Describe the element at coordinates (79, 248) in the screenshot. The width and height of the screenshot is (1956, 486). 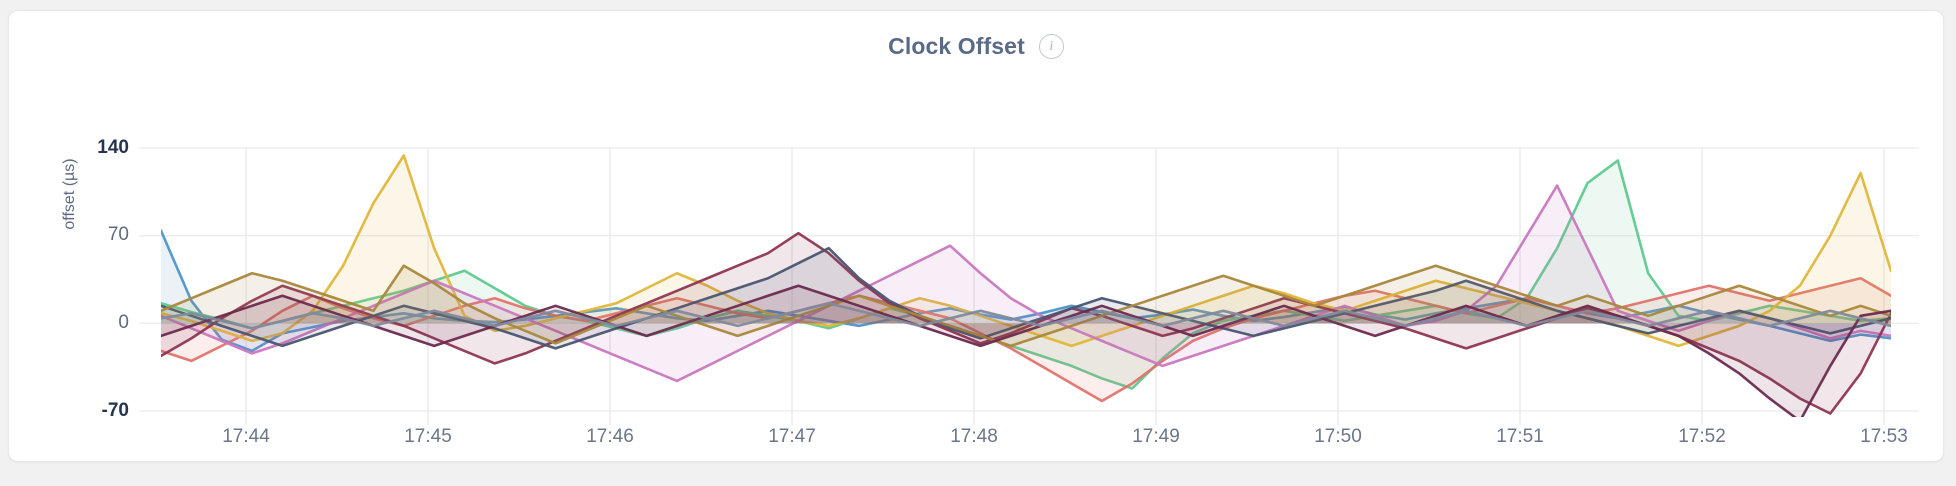
I see `y-axis-ticks: 140 70 0 -70` at that location.